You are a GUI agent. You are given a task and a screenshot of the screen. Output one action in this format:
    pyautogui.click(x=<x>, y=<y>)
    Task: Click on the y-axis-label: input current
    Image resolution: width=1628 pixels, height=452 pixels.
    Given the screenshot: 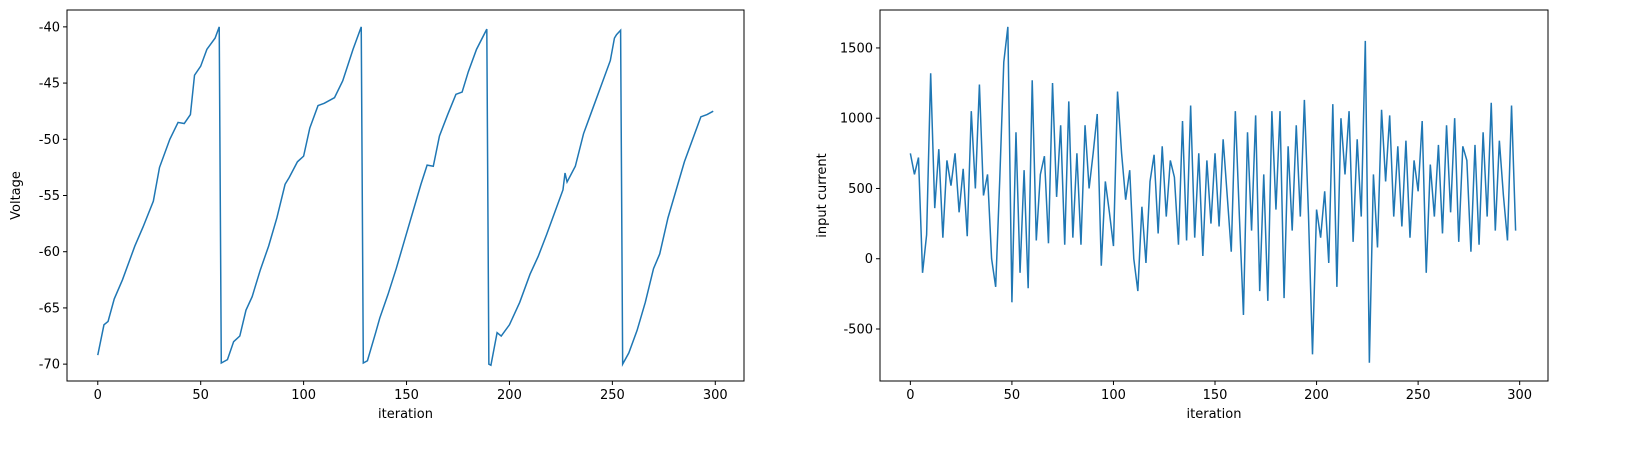 What is the action you would take?
    pyautogui.click(x=822, y=195)
    